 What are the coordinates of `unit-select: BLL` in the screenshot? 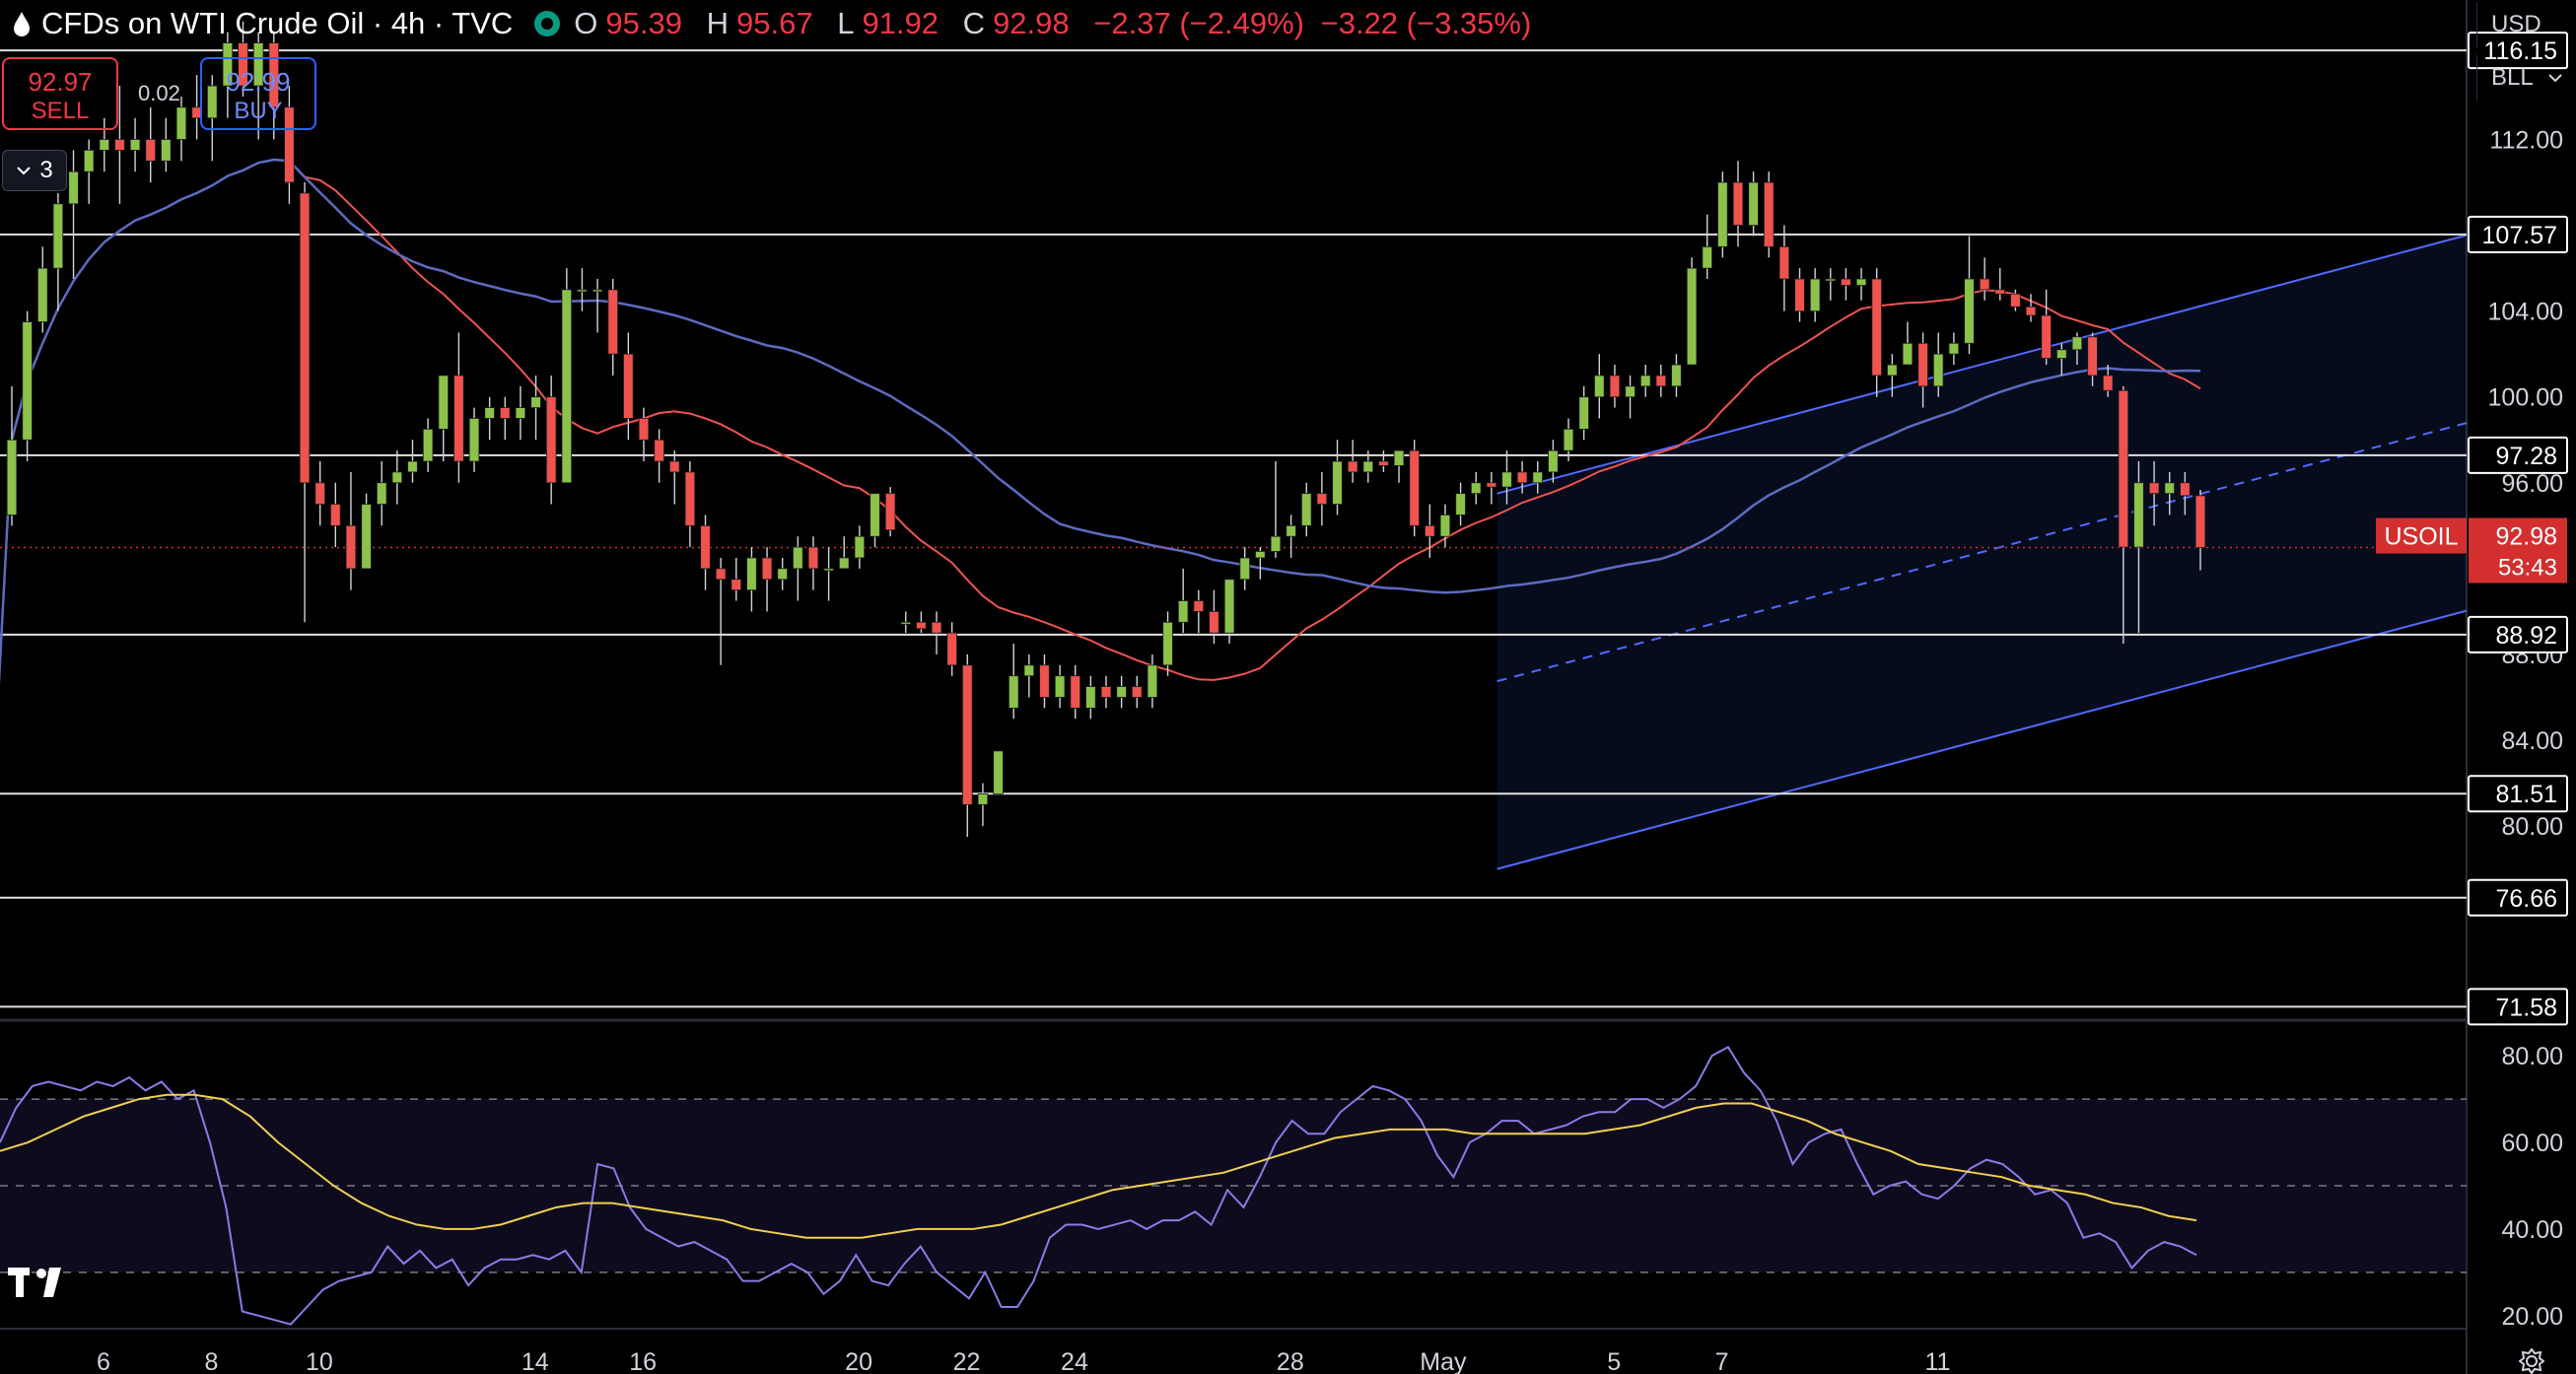 It's located at (2526, 78).